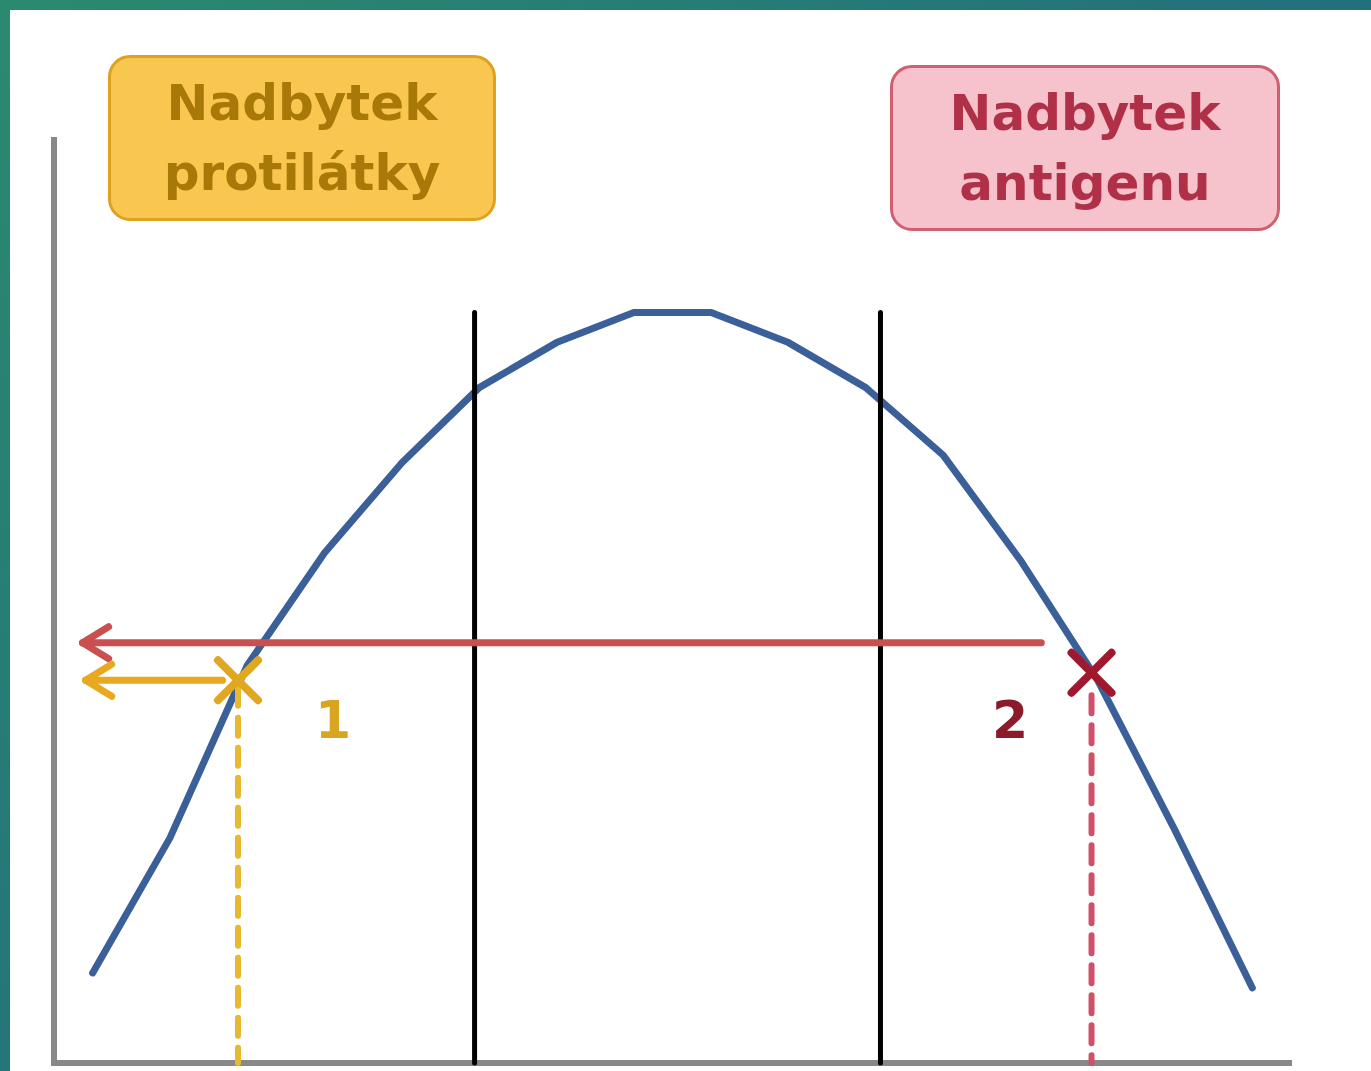 The image size is (1371, 1071). I want to click on text: Nadbytek protilátky, so click(302, 138).